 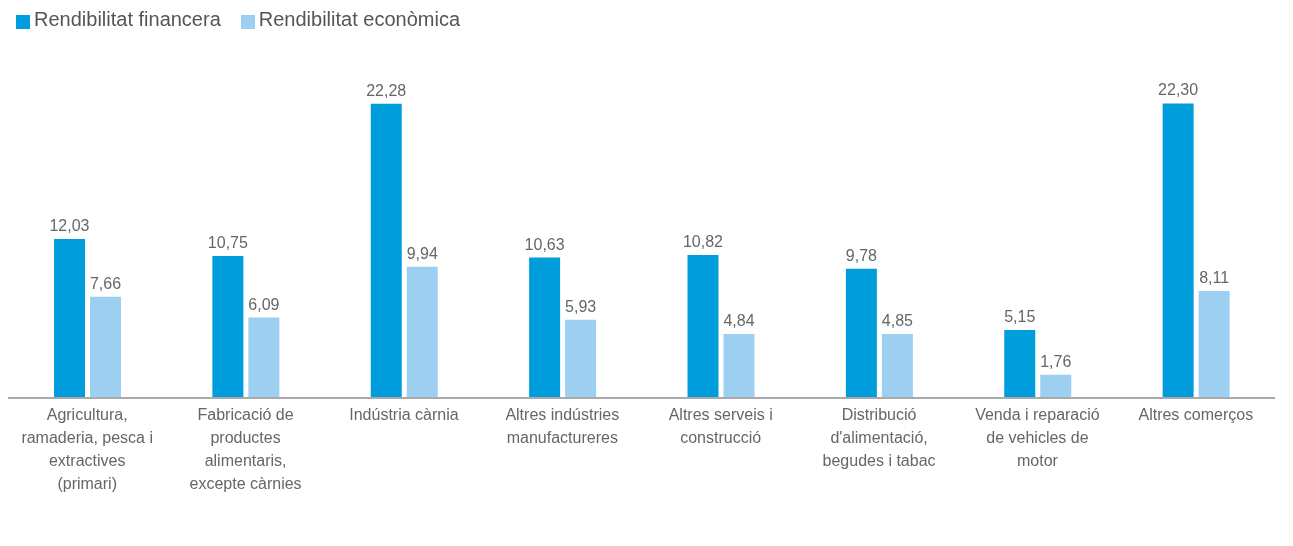 I want to click on data-label: 9,78, so click(x=861, y=255).